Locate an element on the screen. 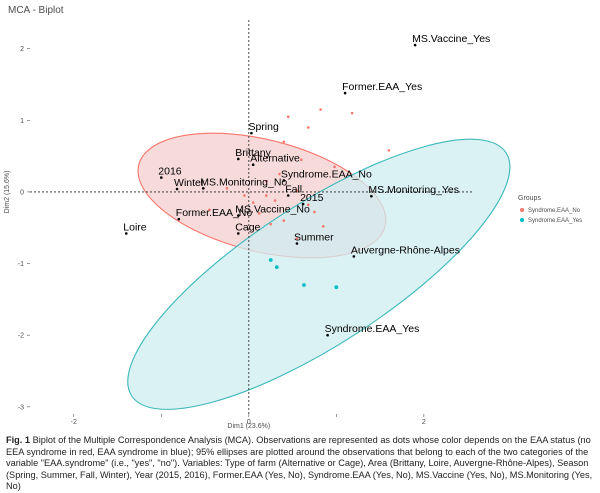 The width and height of the screenshot is (600, 493). y-axis-title: Dim2 (15.6%) is located at coordinates (7, 192).